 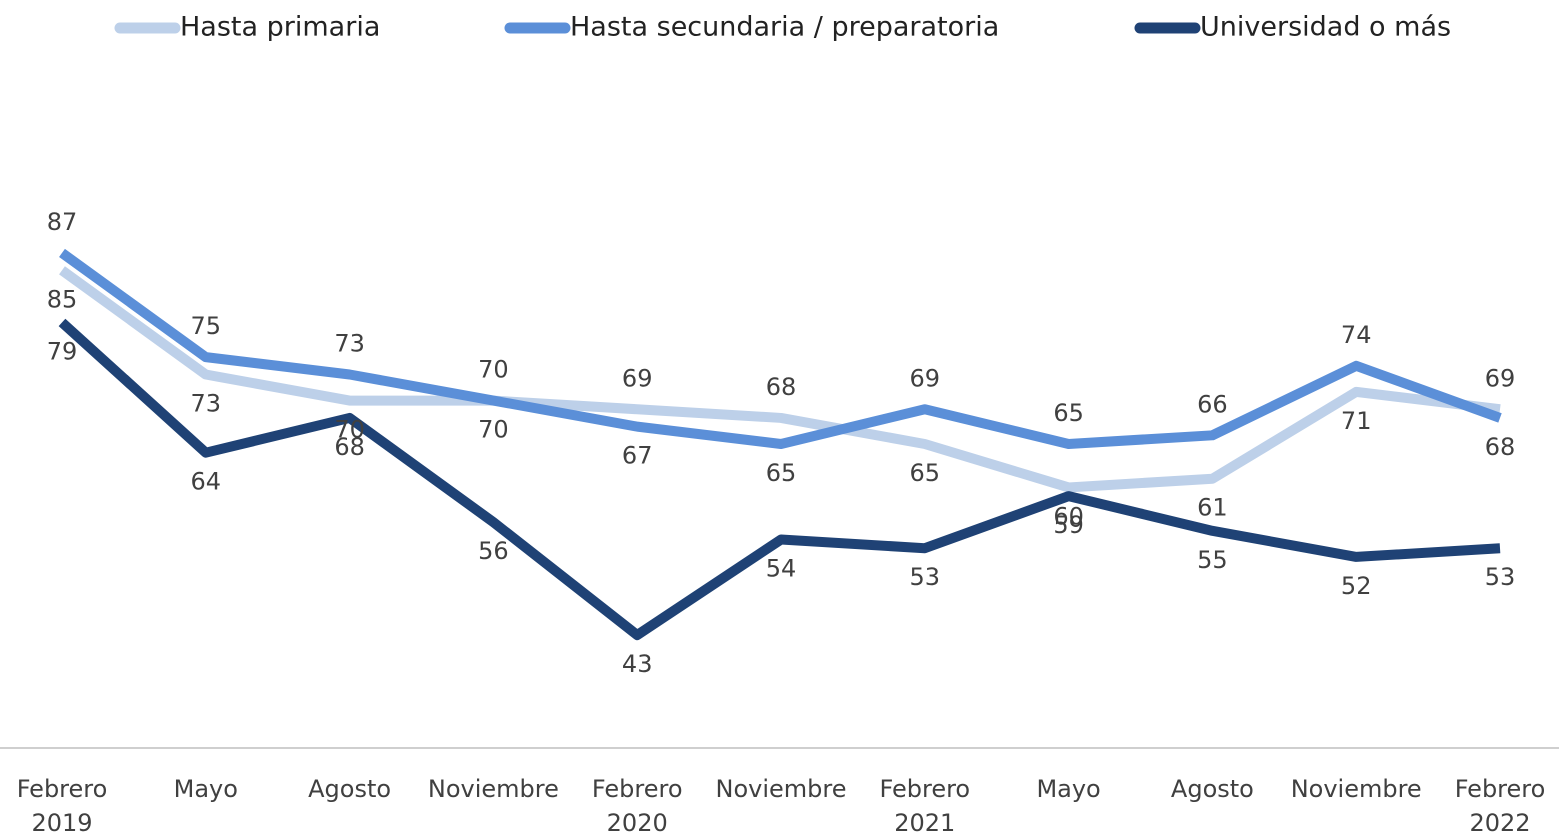 I want to click on x-tick-label: Febrero 2020, so click(x=637, y=806).